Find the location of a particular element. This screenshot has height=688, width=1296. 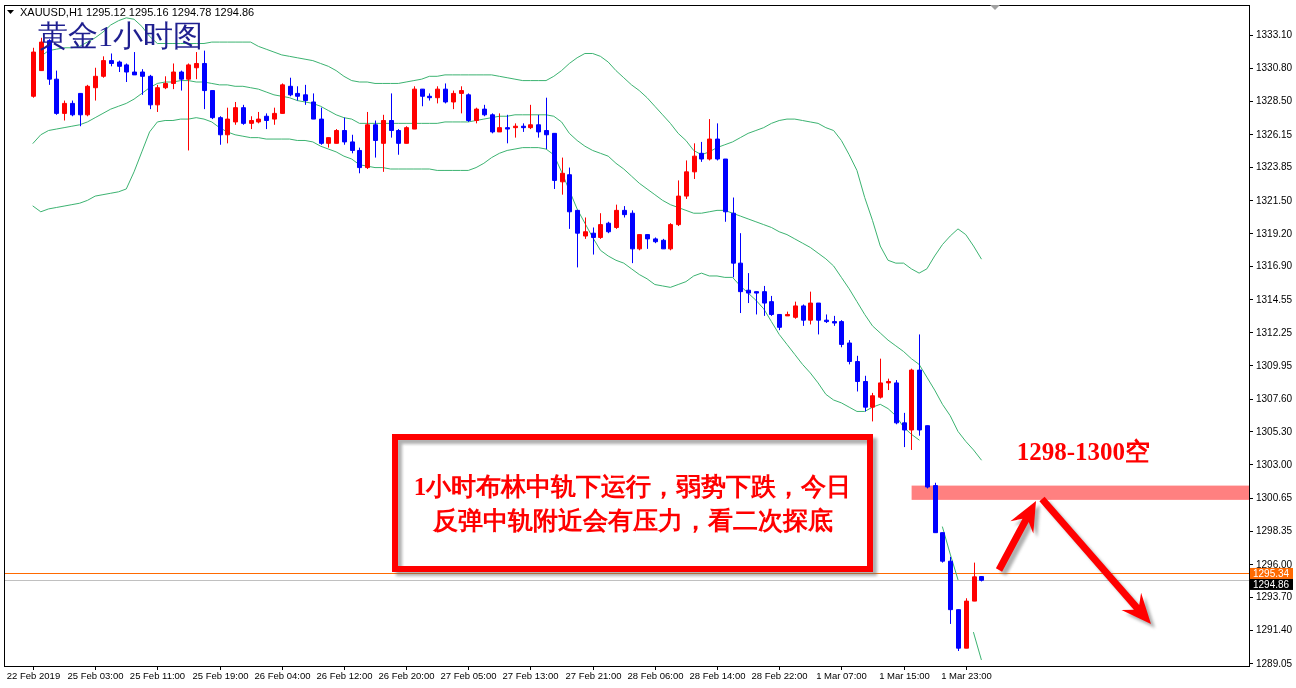

y-tick-label: 1328.50 is located at coordinates (1274, 101).